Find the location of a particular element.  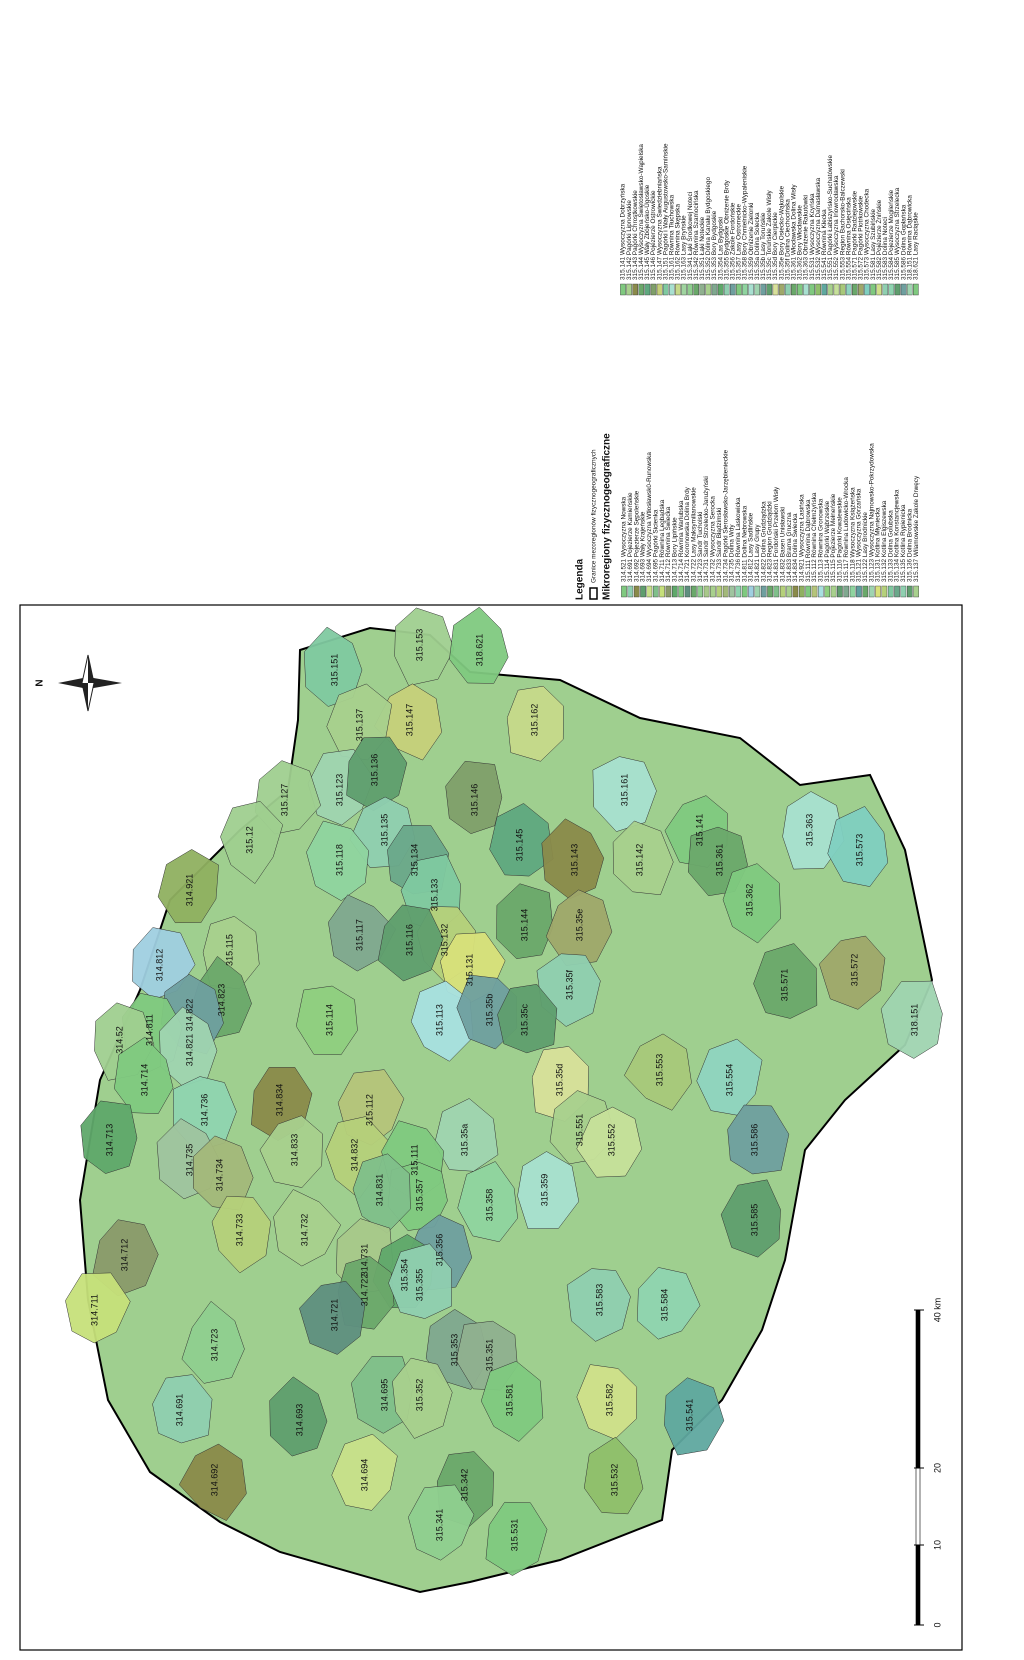

legend-item: 315.137 Wilamowskie Zakole Drwęcy is located at coordinates (916, 528).